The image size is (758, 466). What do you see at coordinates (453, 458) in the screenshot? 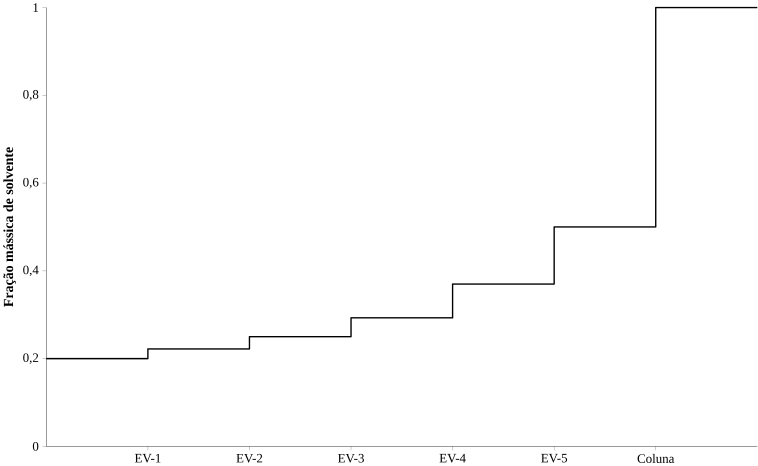
I see `x-tick-label: EV-4` at bounding box center [453, 458].